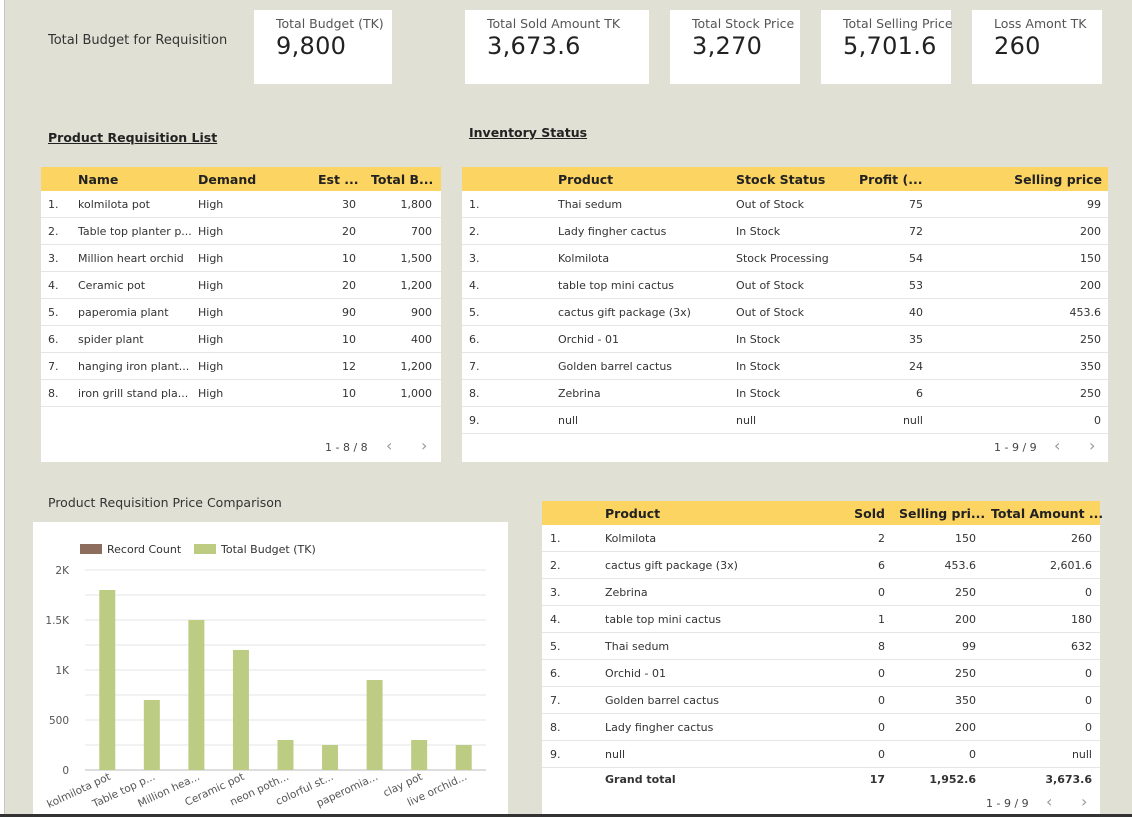 The height and width of the screenshot is (817, 1132). Describe the element at coordinates (785, 285) in the screenshot. I see `table-row: 4. table top mini cactus Out of Stock 53 200` at that location.